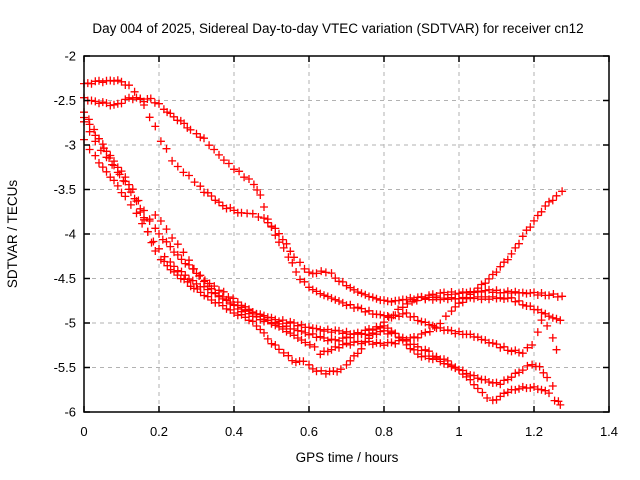 The height and width of the screenshot is (480, 640). I want to click on y-tick-label: -5, so click(70, 323).